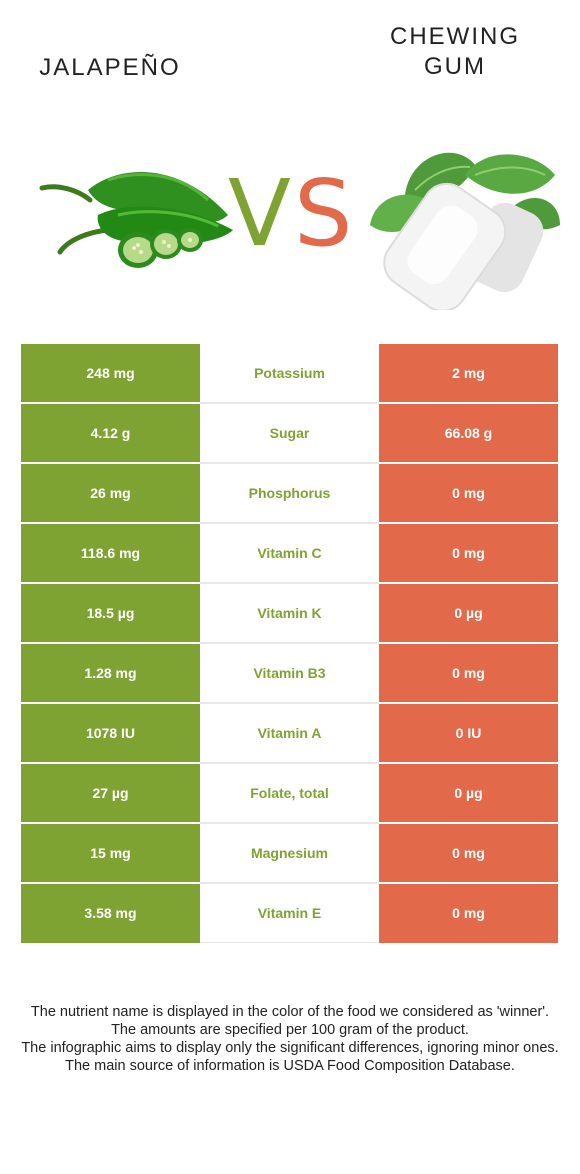 The width and height of the screenshot is (580, 1174). I want to click on table-row: 27 µg Folate, total 0 µg, so click(289, 793).